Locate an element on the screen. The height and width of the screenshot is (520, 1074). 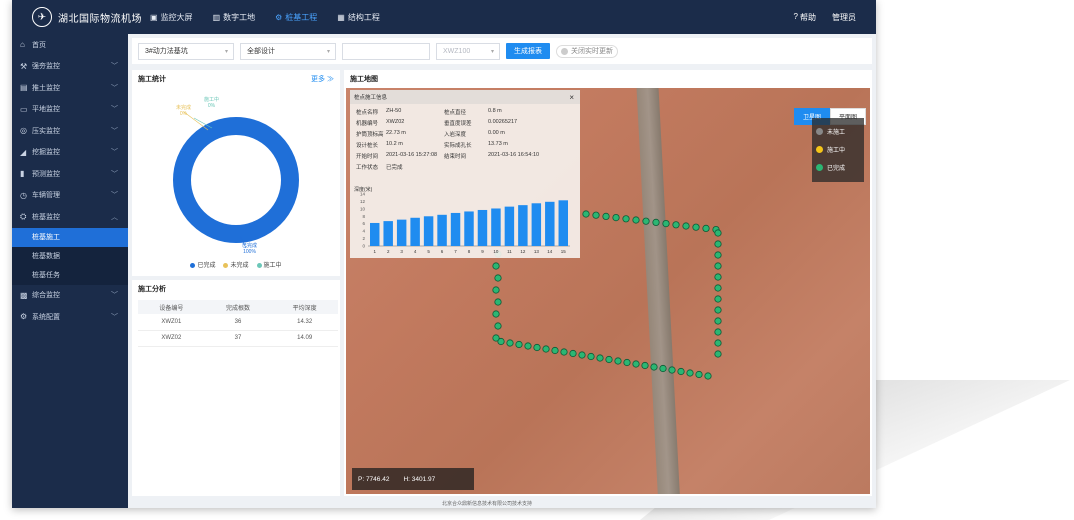
sidebar-item-excavator: ◢ 挖掘监控 ﹀ is located at coordinates (70, 153).